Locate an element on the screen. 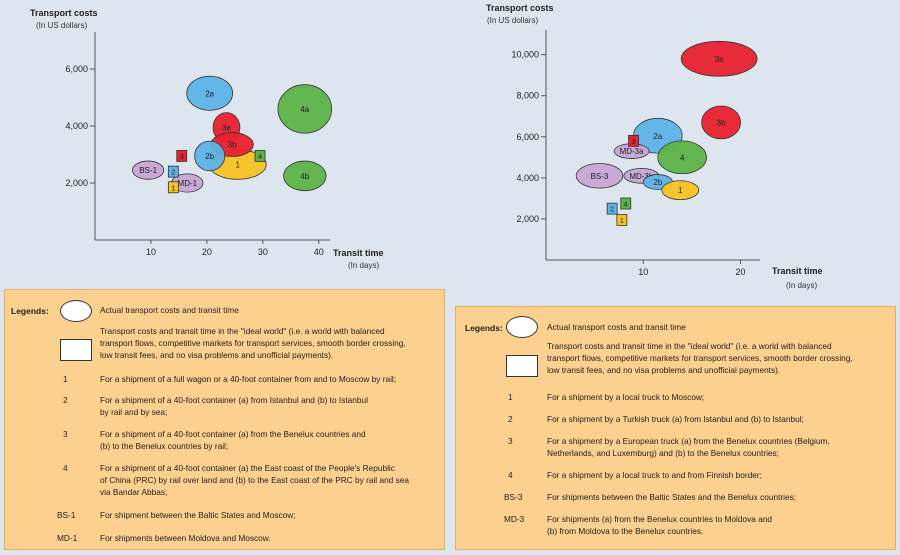 This screenshot has height=555, width=900. y-axis-title: Transport costs is located at coordinates (64, 13).